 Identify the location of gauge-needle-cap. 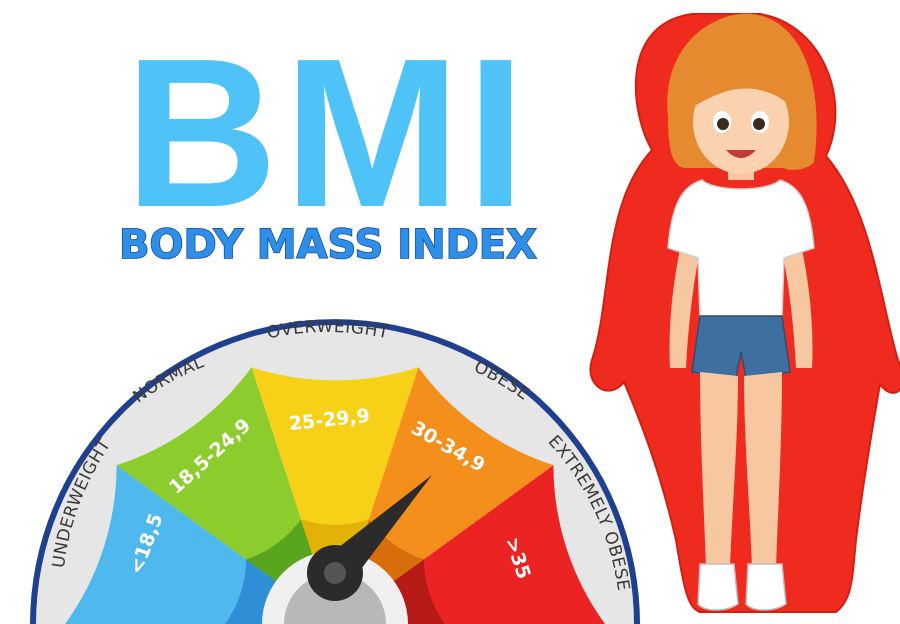
(335, 573).